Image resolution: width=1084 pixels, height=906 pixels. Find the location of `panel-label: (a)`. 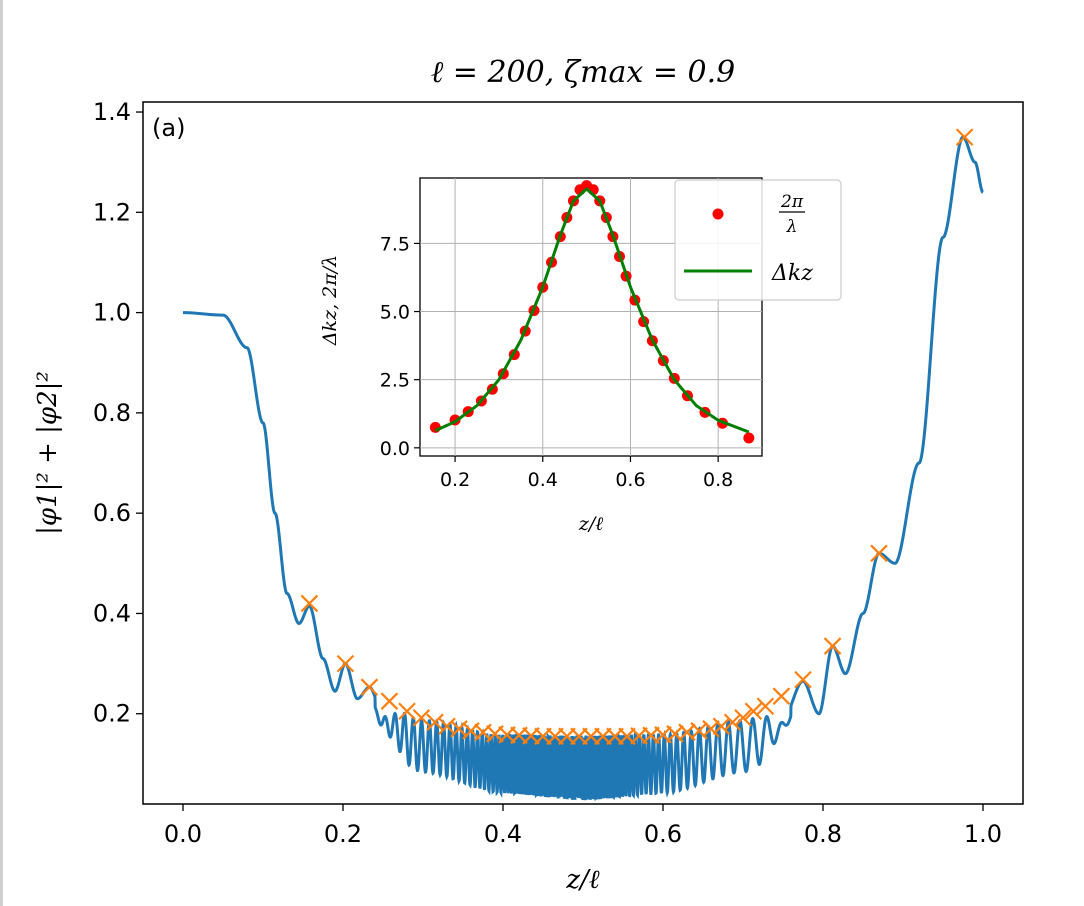

panel-label: (a) is located at coordinates (168, 128).